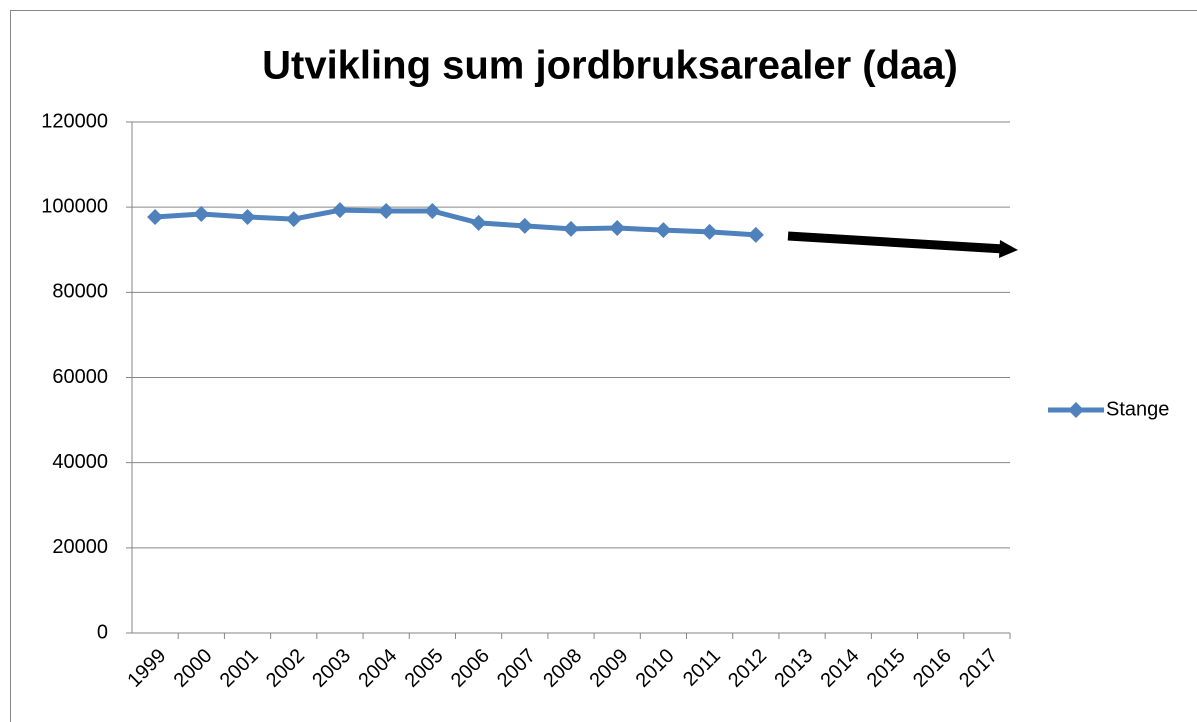 This screenshot has width=1197, height=722. I want to click on y-tick-label: 120000, so click(74, 121).